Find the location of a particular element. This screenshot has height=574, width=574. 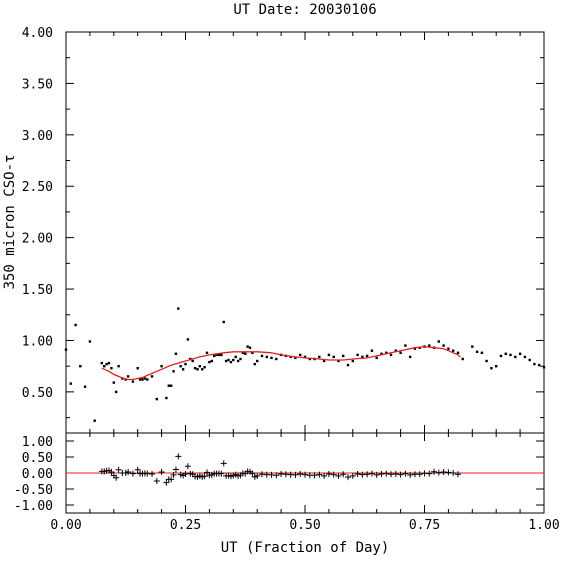

y-tick-label: -1.00 is located at coordinates (33, 506).